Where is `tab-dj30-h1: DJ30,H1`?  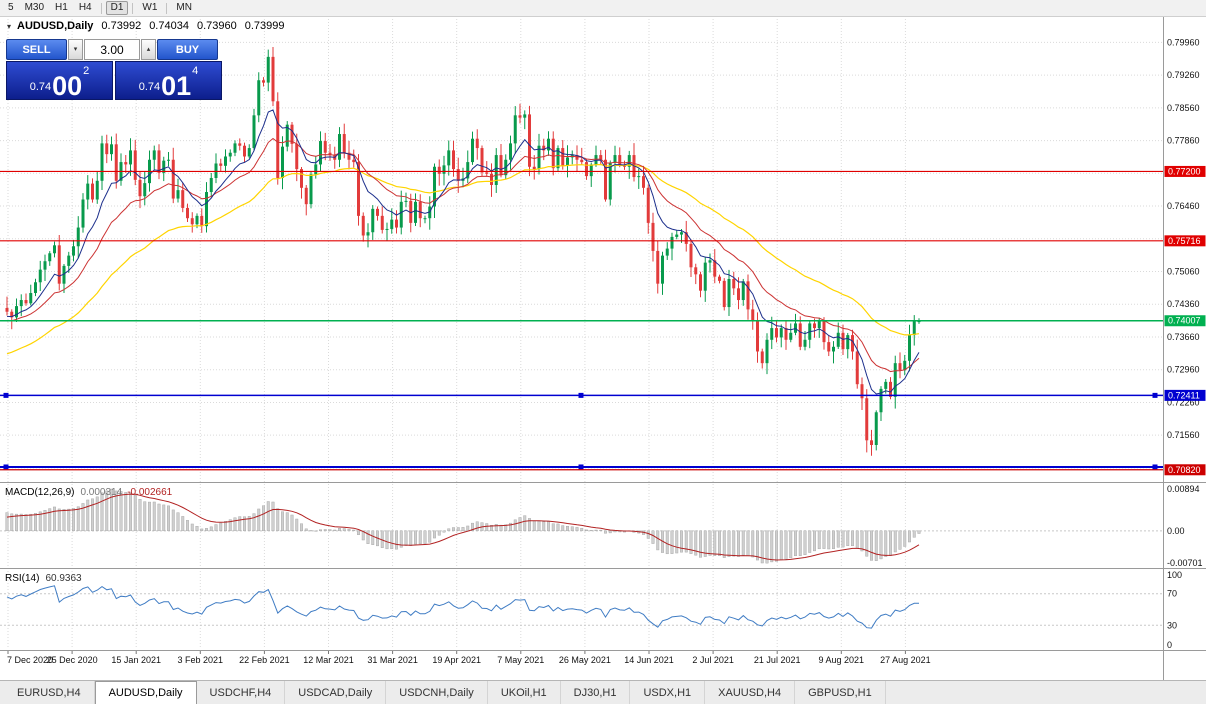 tab-dj30-h1: DJ30,H1 is located at coordinates (596, 692).